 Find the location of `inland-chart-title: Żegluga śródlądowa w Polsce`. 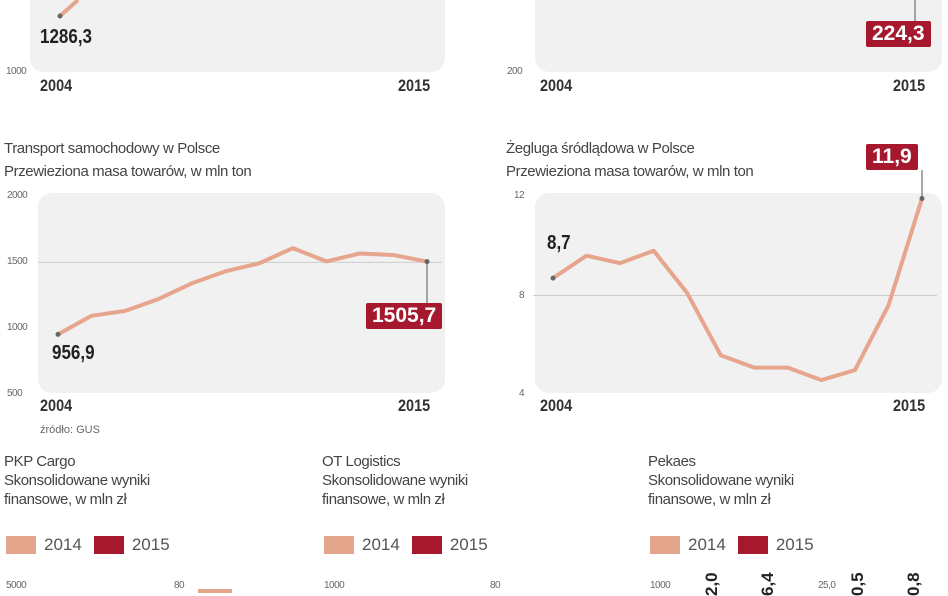

inland-chart-title: Żegluga śródlądowa w Polsce is located at coordinates (600, 148).